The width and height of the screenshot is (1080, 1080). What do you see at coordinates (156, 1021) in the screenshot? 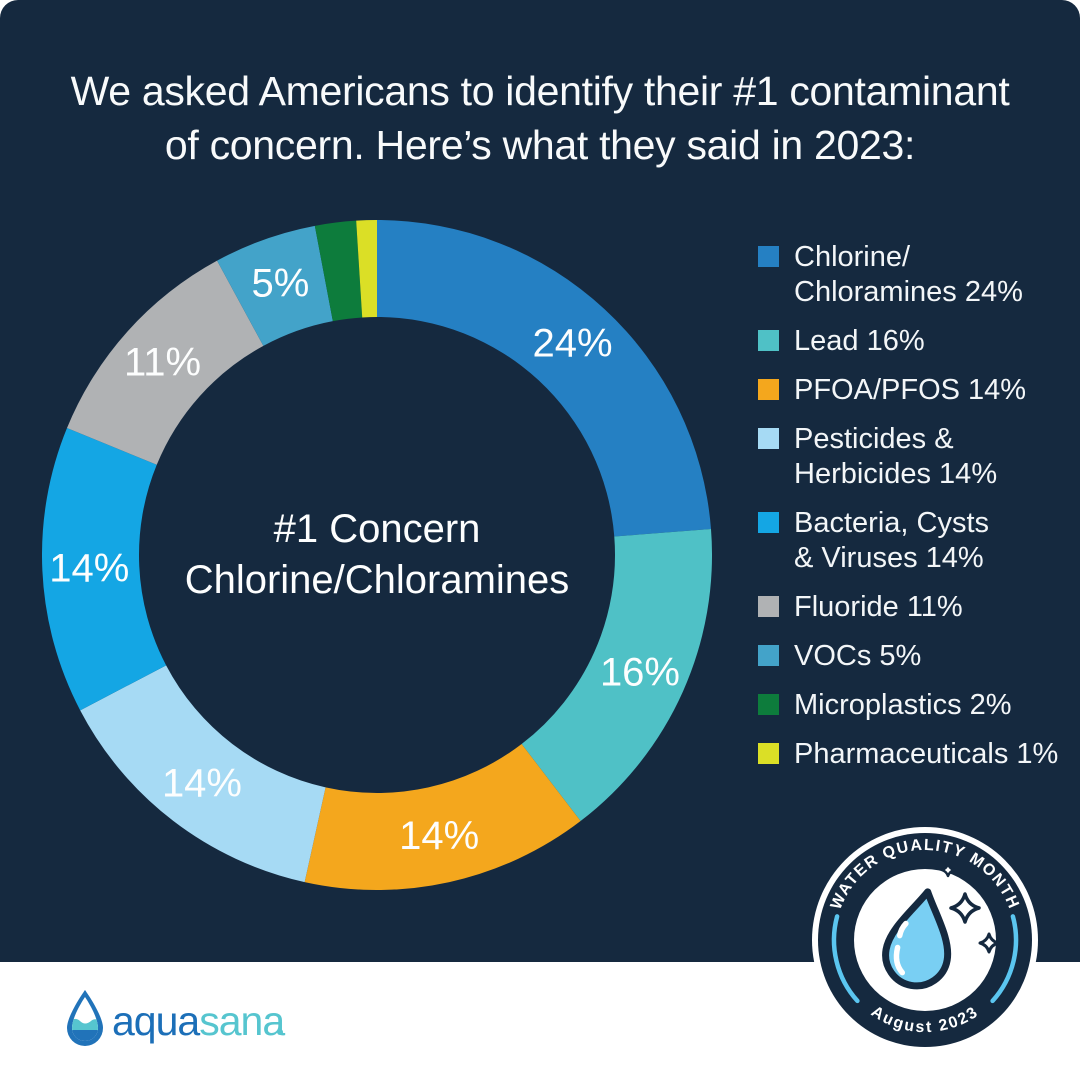
I see `brand-aqua: aqua` at bounding box center [156, 1021].